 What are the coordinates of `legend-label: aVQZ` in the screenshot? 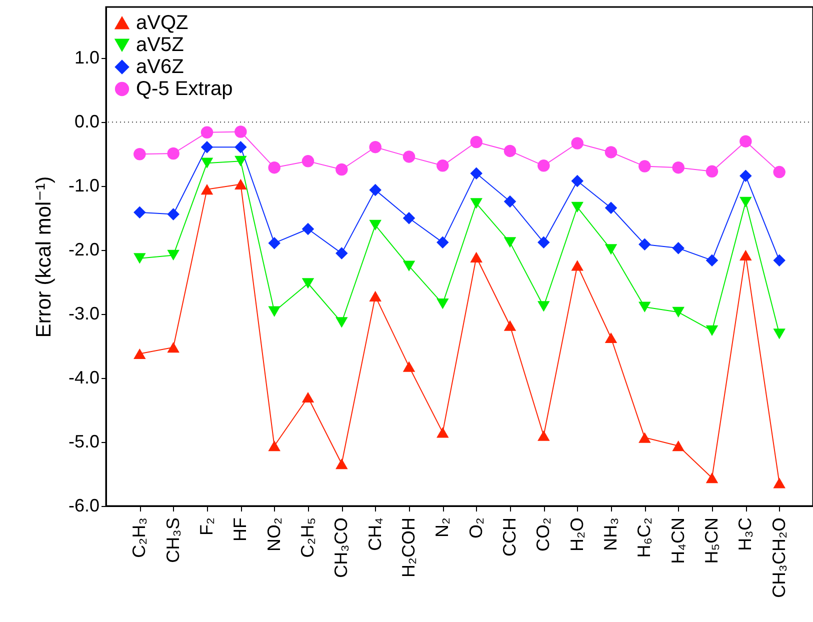 It's located at (162, 23).